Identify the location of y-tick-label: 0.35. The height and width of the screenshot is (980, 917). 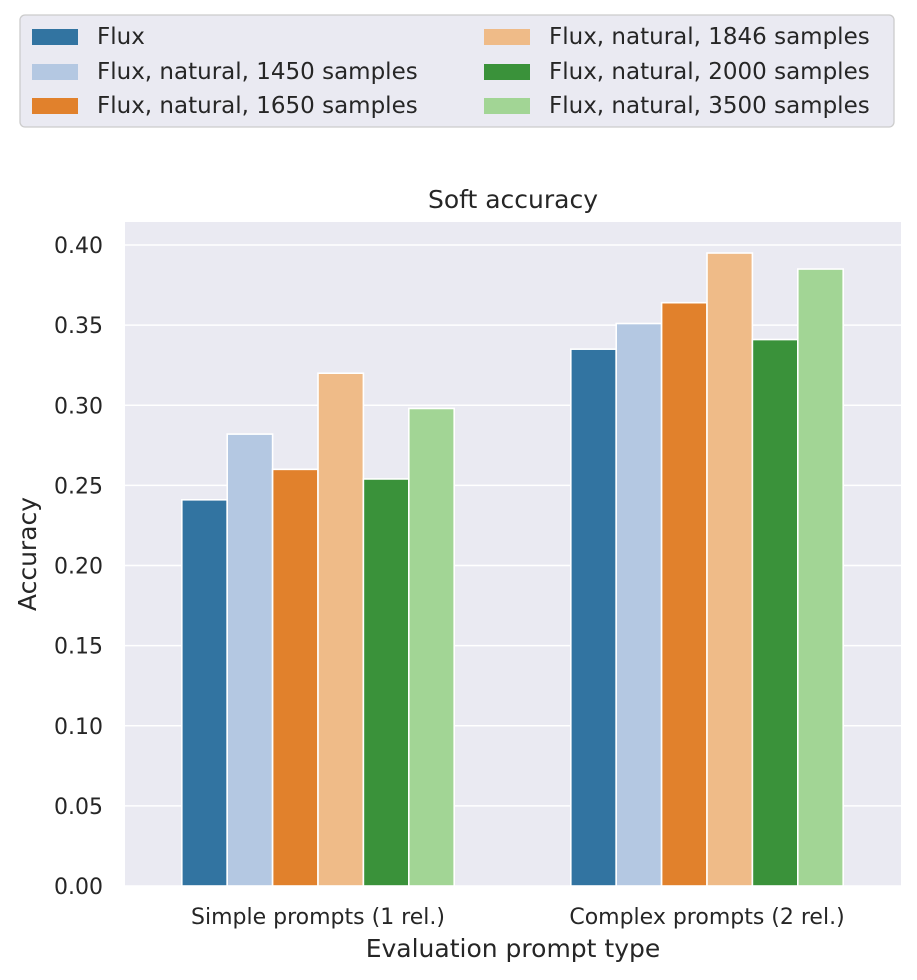
(78, 326).